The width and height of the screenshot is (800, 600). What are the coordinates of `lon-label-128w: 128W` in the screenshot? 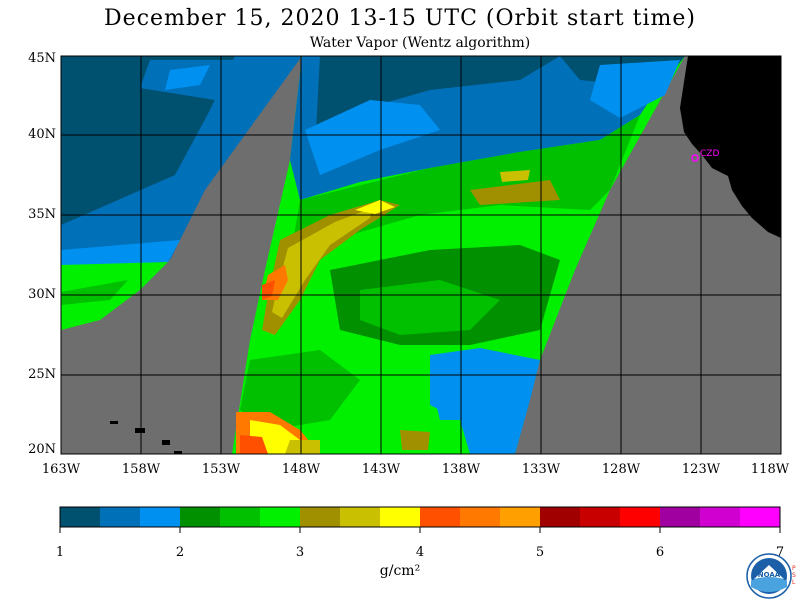 It's located at (621, 469).